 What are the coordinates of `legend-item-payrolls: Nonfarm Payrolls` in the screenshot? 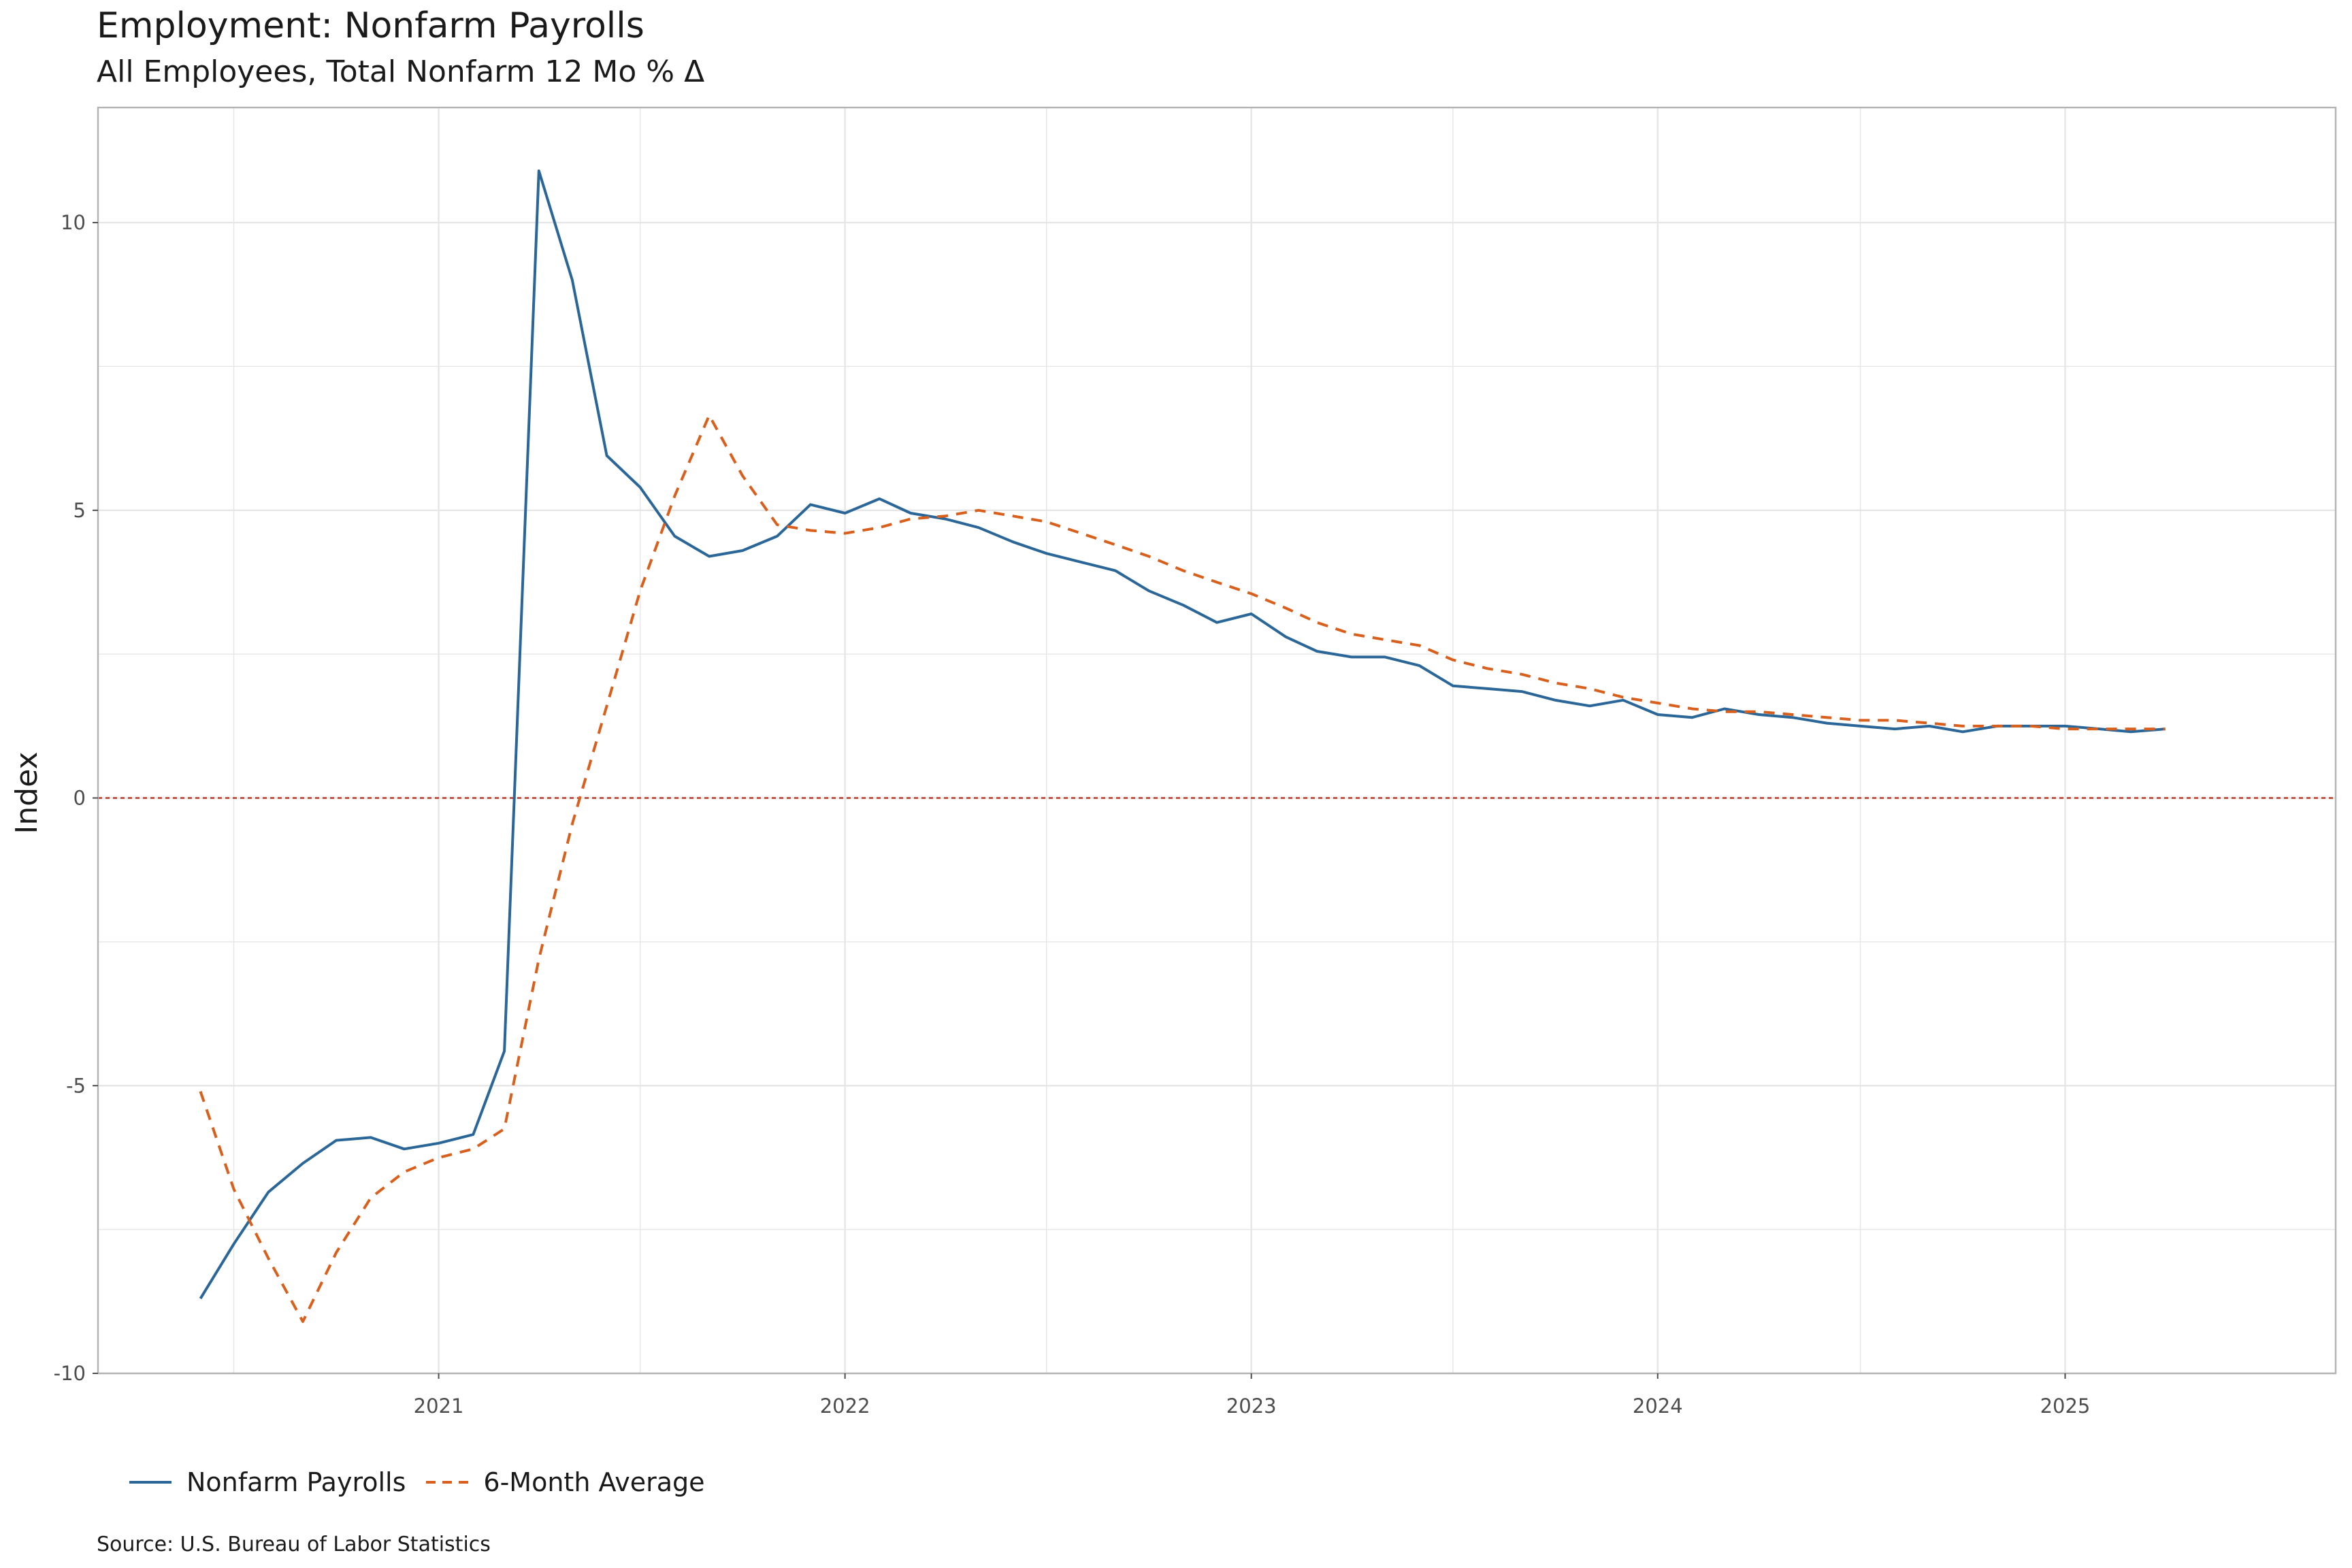 It's located at (268, 1482).